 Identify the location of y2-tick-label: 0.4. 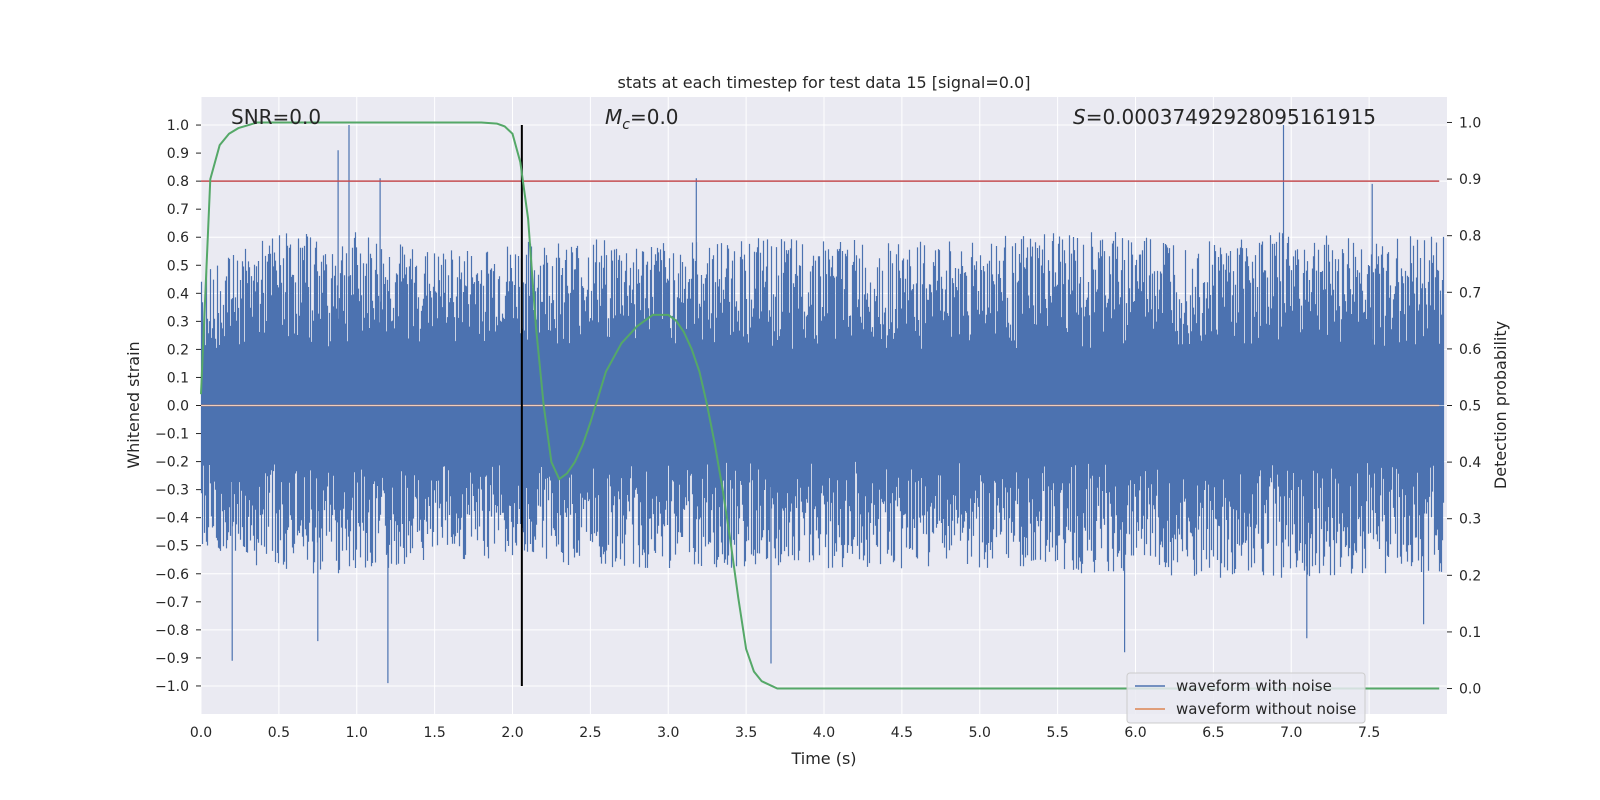
(1470, 463).